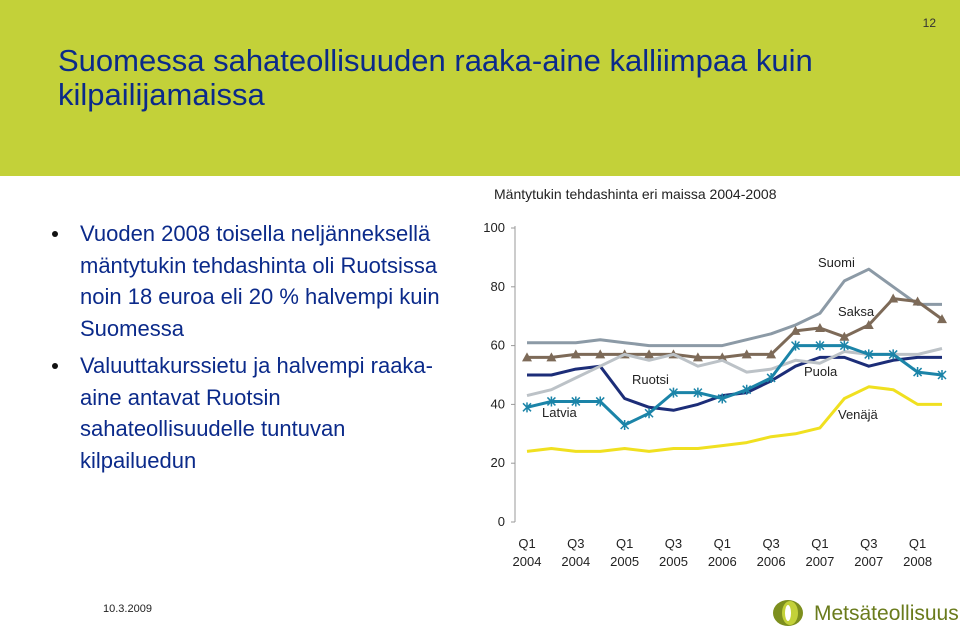  I want to click on series-label-latvia: Latvia, so click(559, 412).